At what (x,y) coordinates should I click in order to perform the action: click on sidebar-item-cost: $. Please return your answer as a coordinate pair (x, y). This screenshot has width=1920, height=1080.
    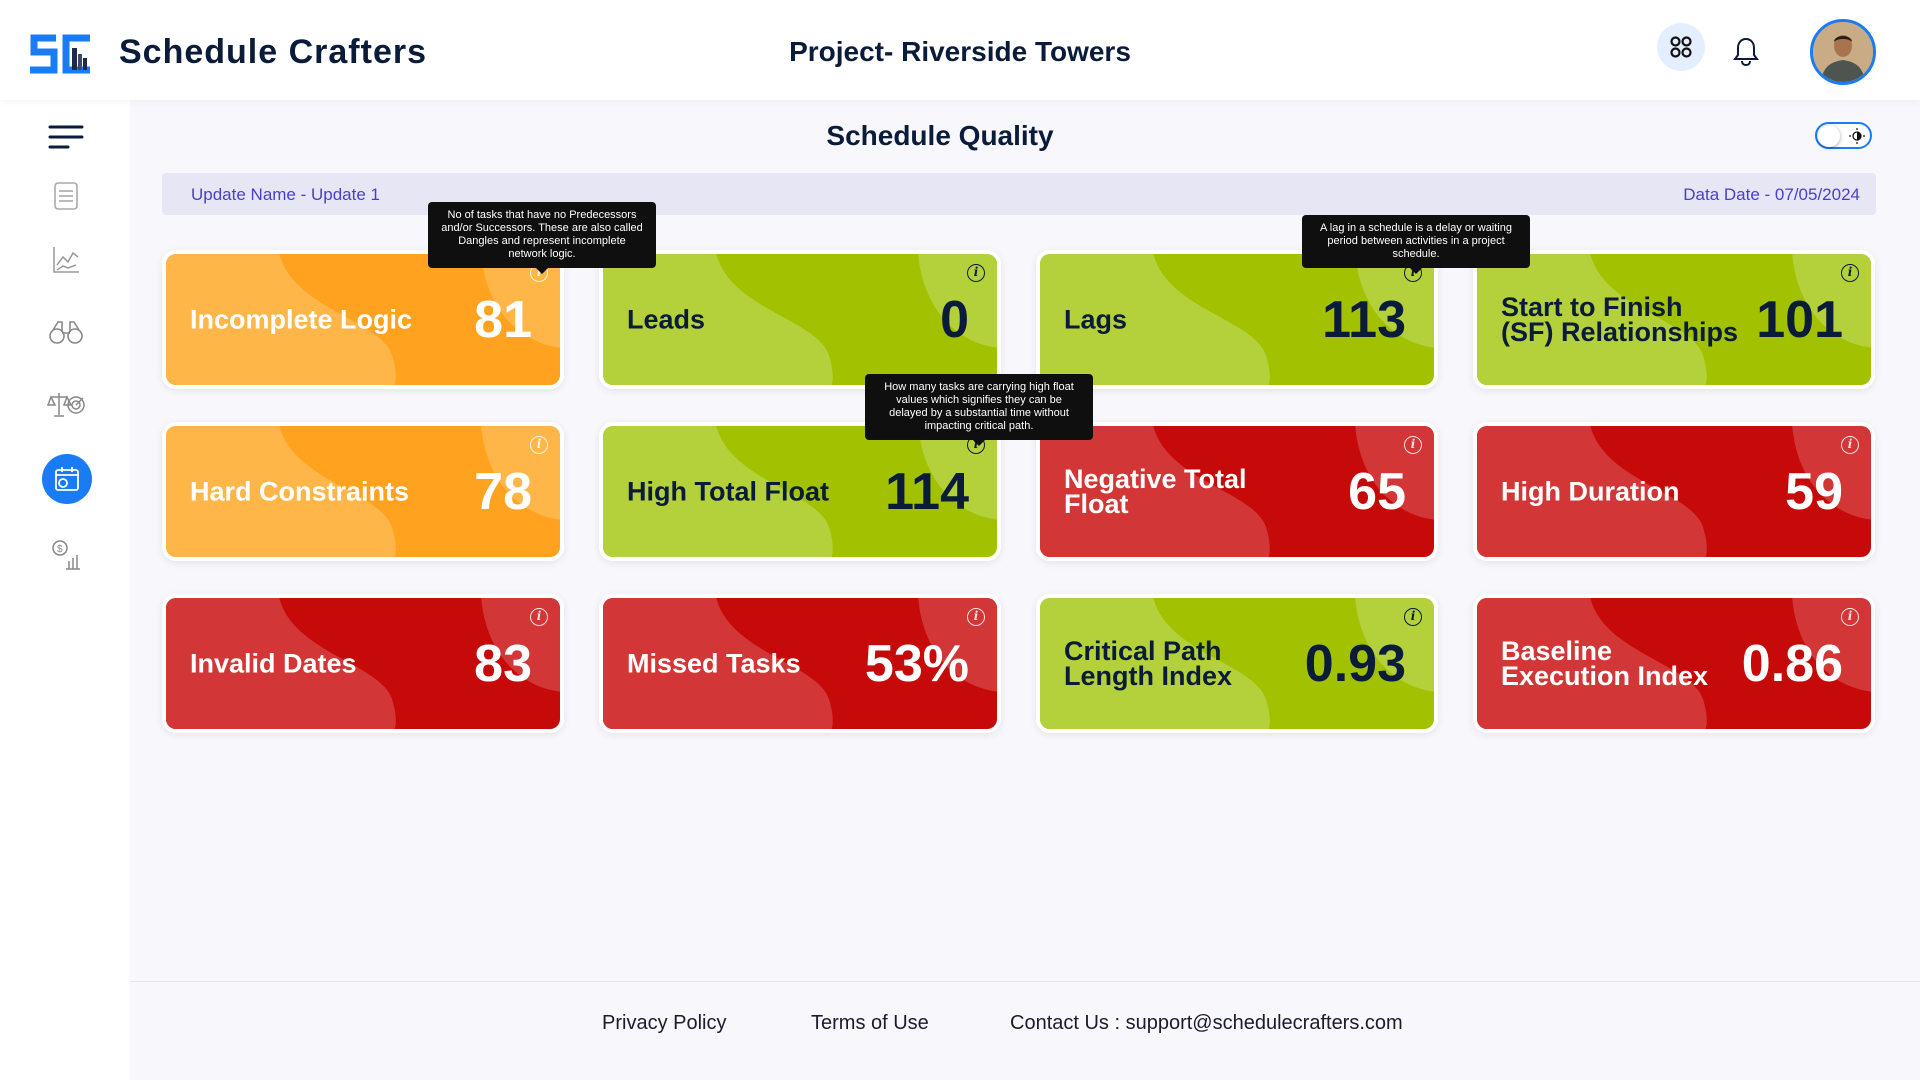
    Looking at the image, I should click on (66, 555).